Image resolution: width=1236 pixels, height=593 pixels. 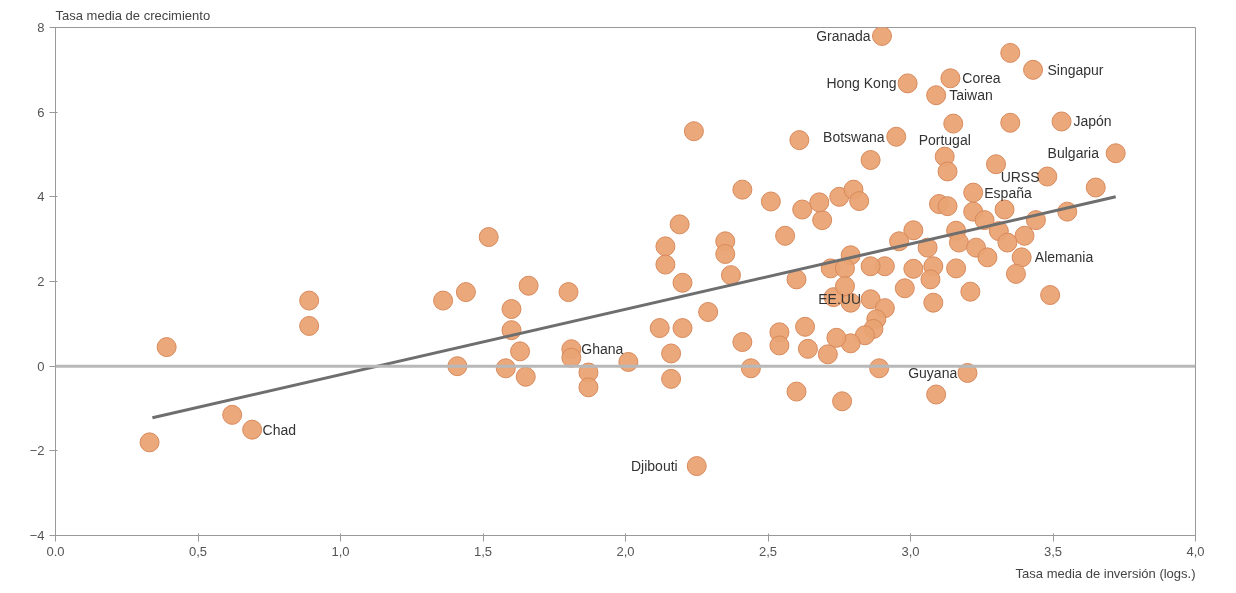 What do you see at coordinates (625, 551) in the screenshot?
I see `x-tick-label: 2,0` at bounding box center [625, 551].